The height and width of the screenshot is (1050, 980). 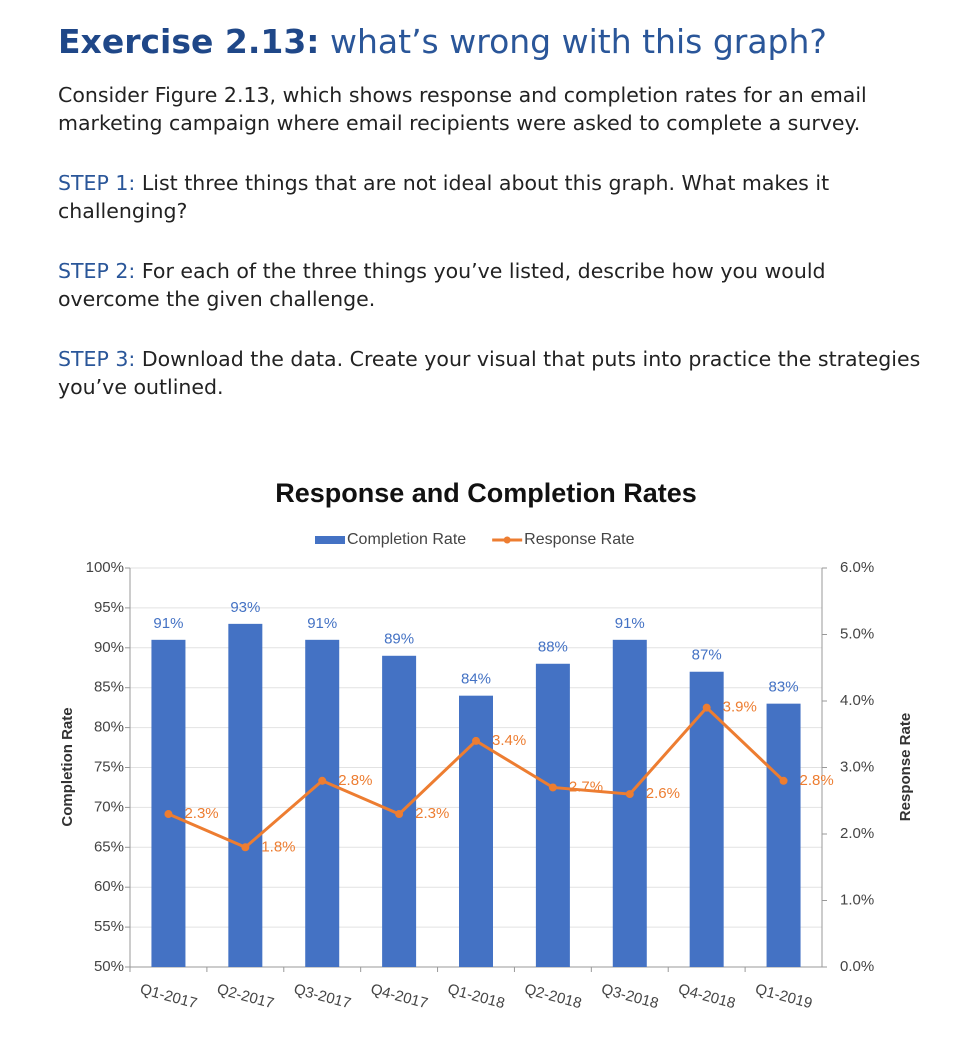 I want to click on y-tick-label: 85%, so click(x=109, y=687).